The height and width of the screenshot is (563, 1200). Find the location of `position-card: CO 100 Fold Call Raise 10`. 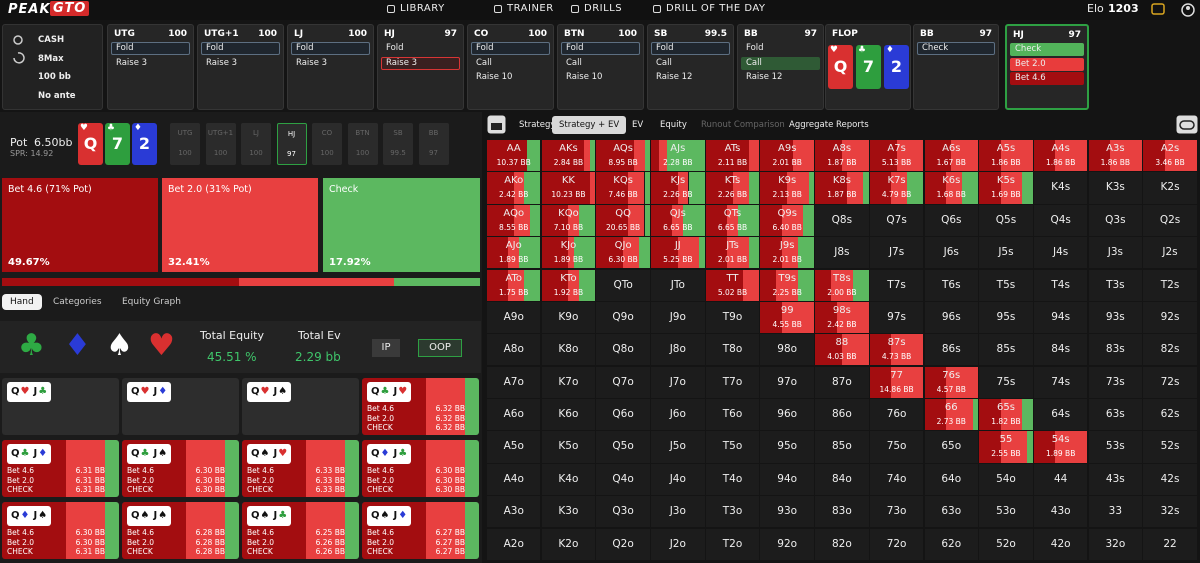

position-card: CO 100 Fold Call Raise 10 is located at coordinates (510, 67).